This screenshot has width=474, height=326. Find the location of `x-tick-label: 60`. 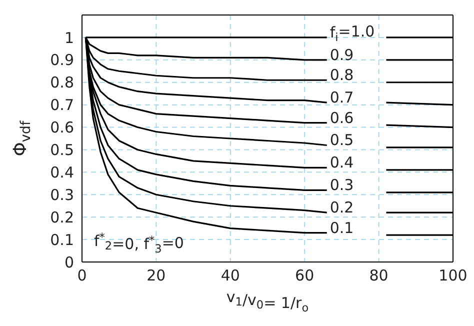

x-tick-label: 60 is located at coordinates (304, 275).